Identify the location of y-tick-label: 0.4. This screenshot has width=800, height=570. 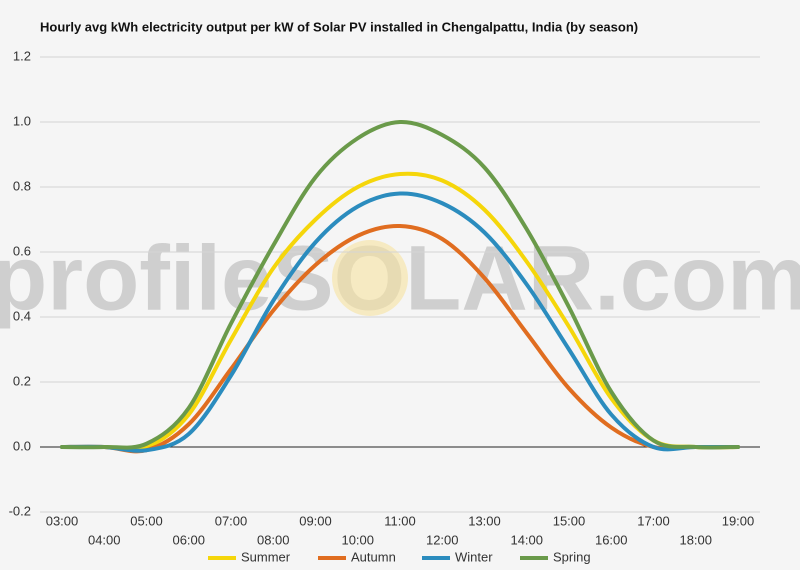
(22, 315).